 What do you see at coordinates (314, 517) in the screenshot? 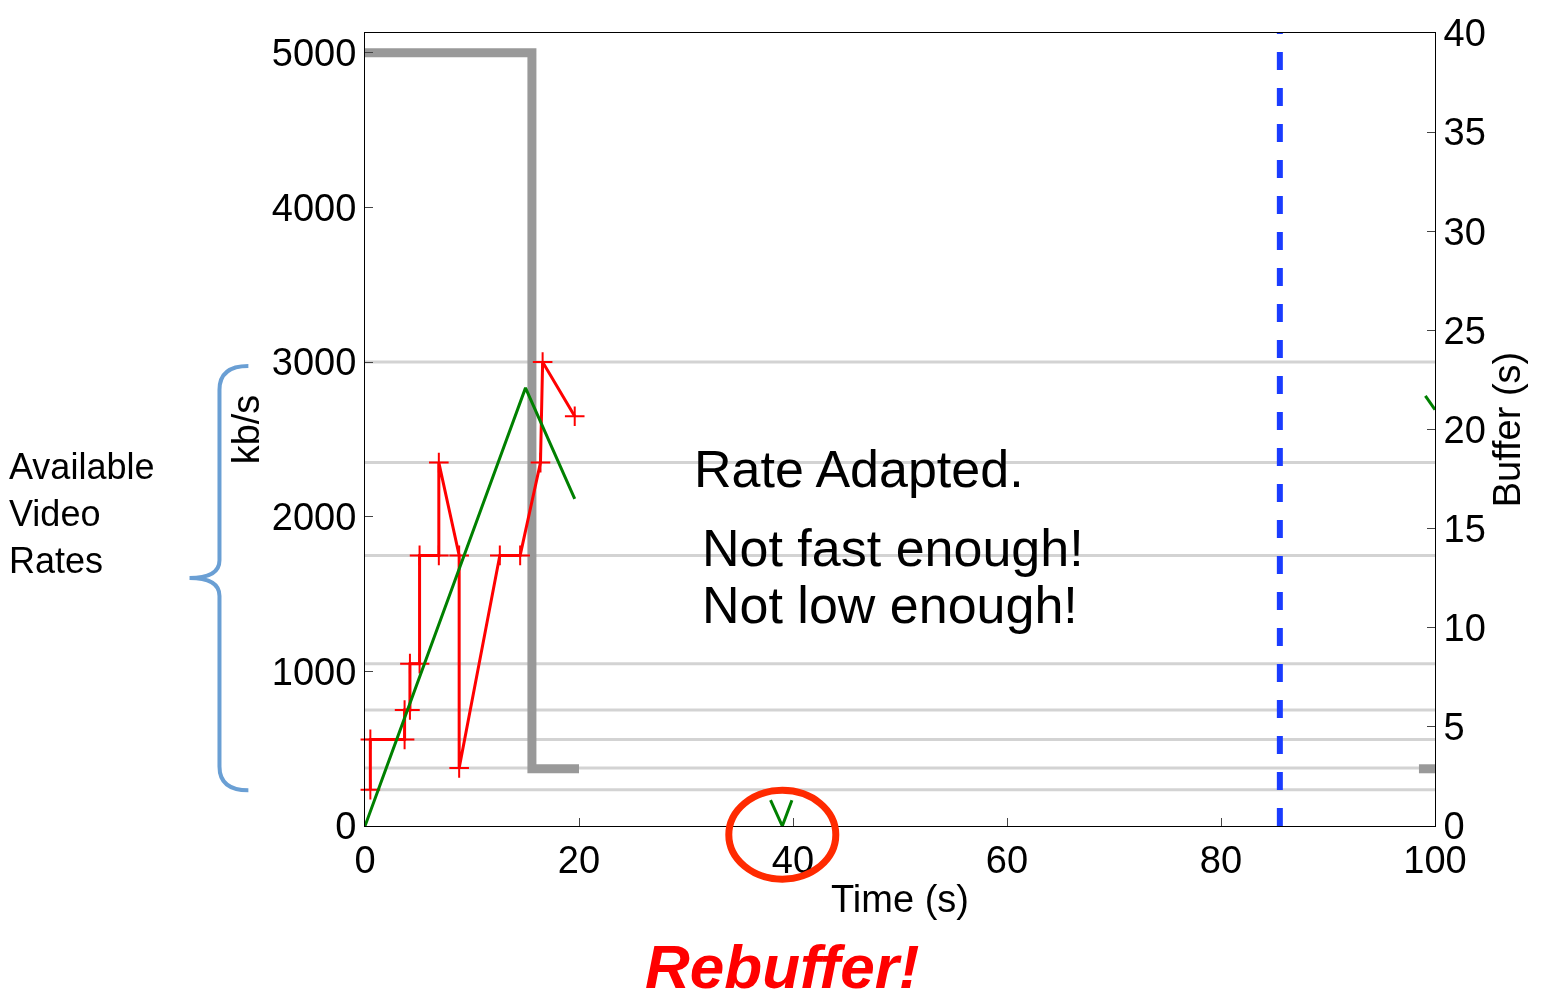
I see `y-tick-label: 2000` at bounding box center [314, 517].